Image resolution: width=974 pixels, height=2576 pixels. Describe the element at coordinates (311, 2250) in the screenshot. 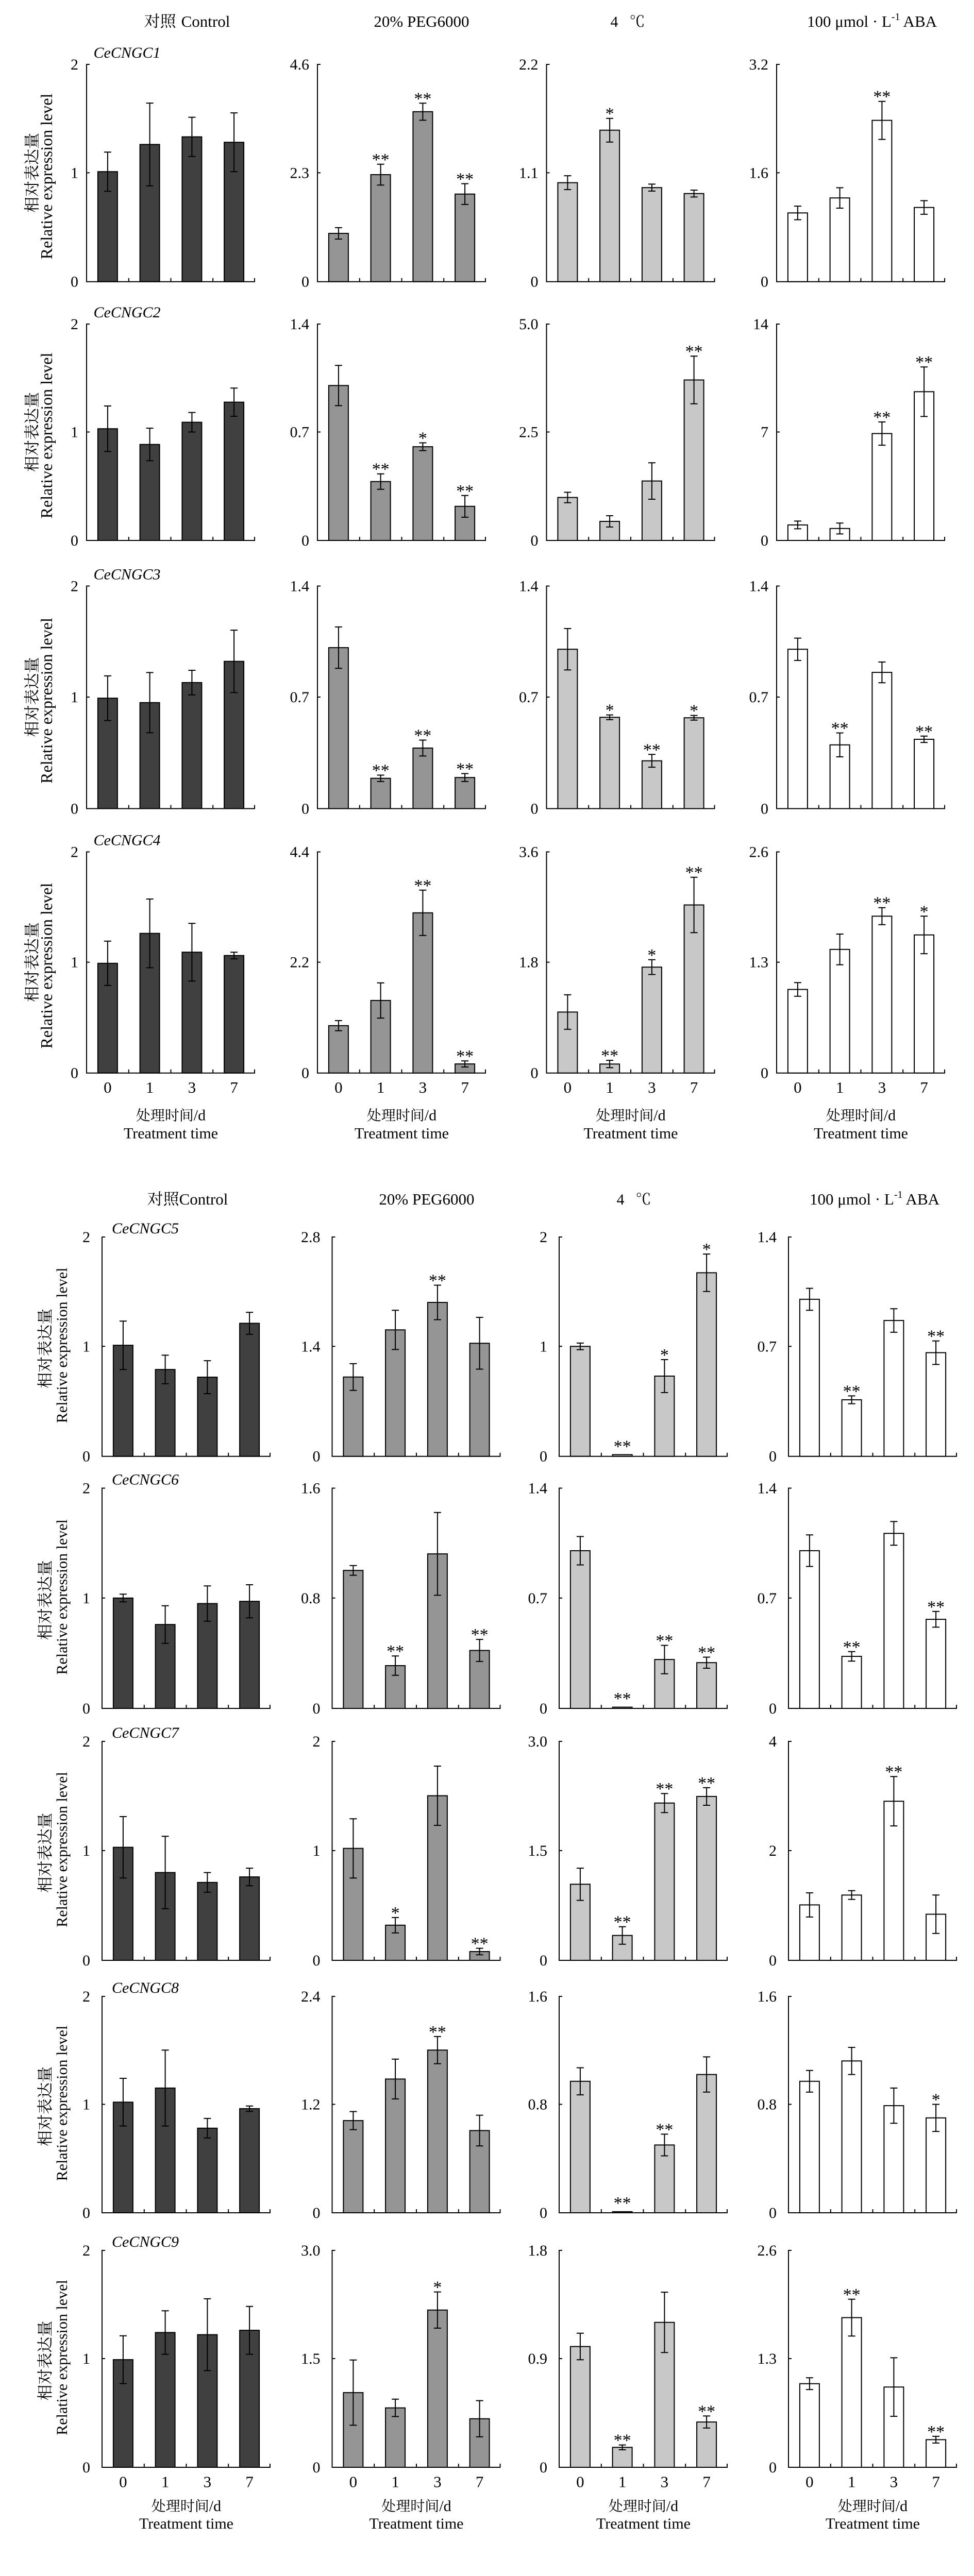

I see `svg-text: 3.0` at that location.